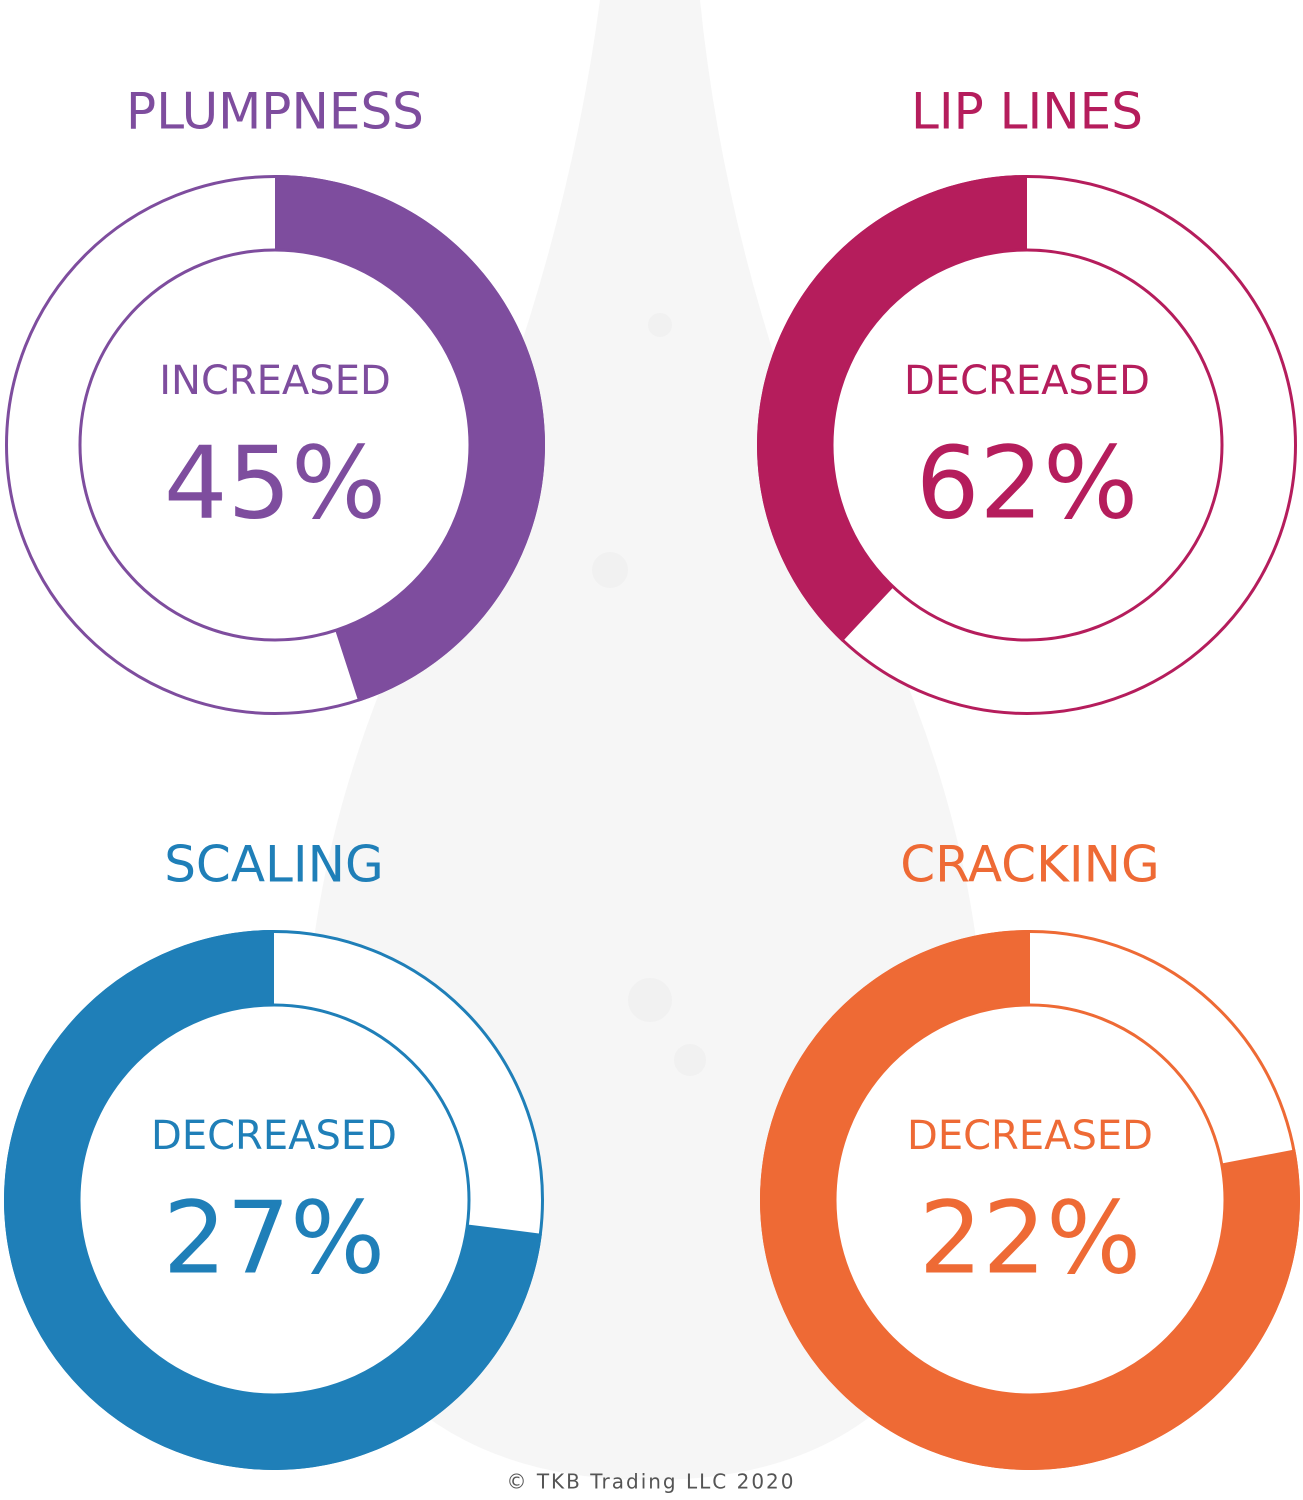 Image resolution: width=1303 pixels, height=1500 pixels. I want to click on donut-value-label: 22%, so click(1030, 1237).